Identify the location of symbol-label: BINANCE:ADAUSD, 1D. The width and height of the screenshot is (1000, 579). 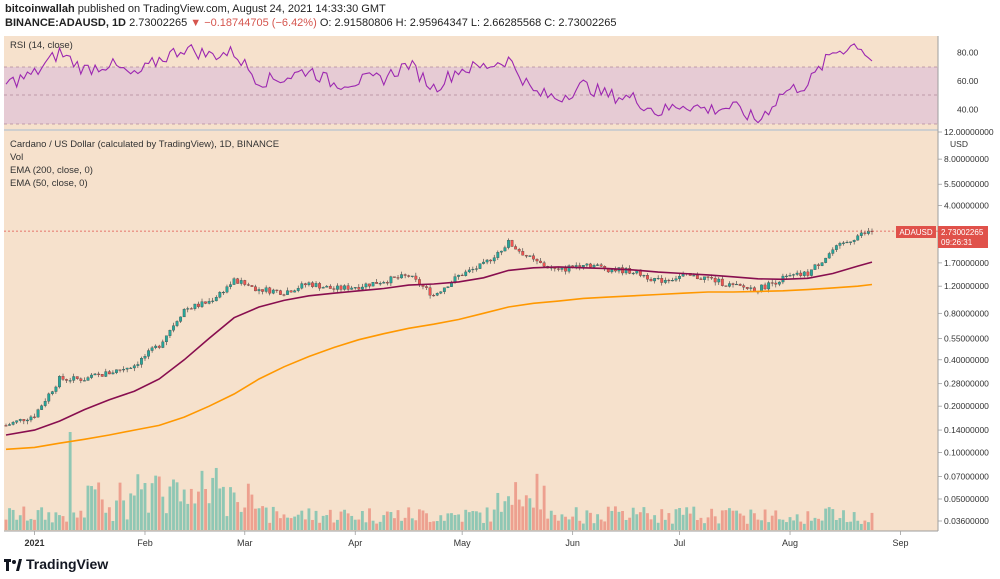
(66, 23).